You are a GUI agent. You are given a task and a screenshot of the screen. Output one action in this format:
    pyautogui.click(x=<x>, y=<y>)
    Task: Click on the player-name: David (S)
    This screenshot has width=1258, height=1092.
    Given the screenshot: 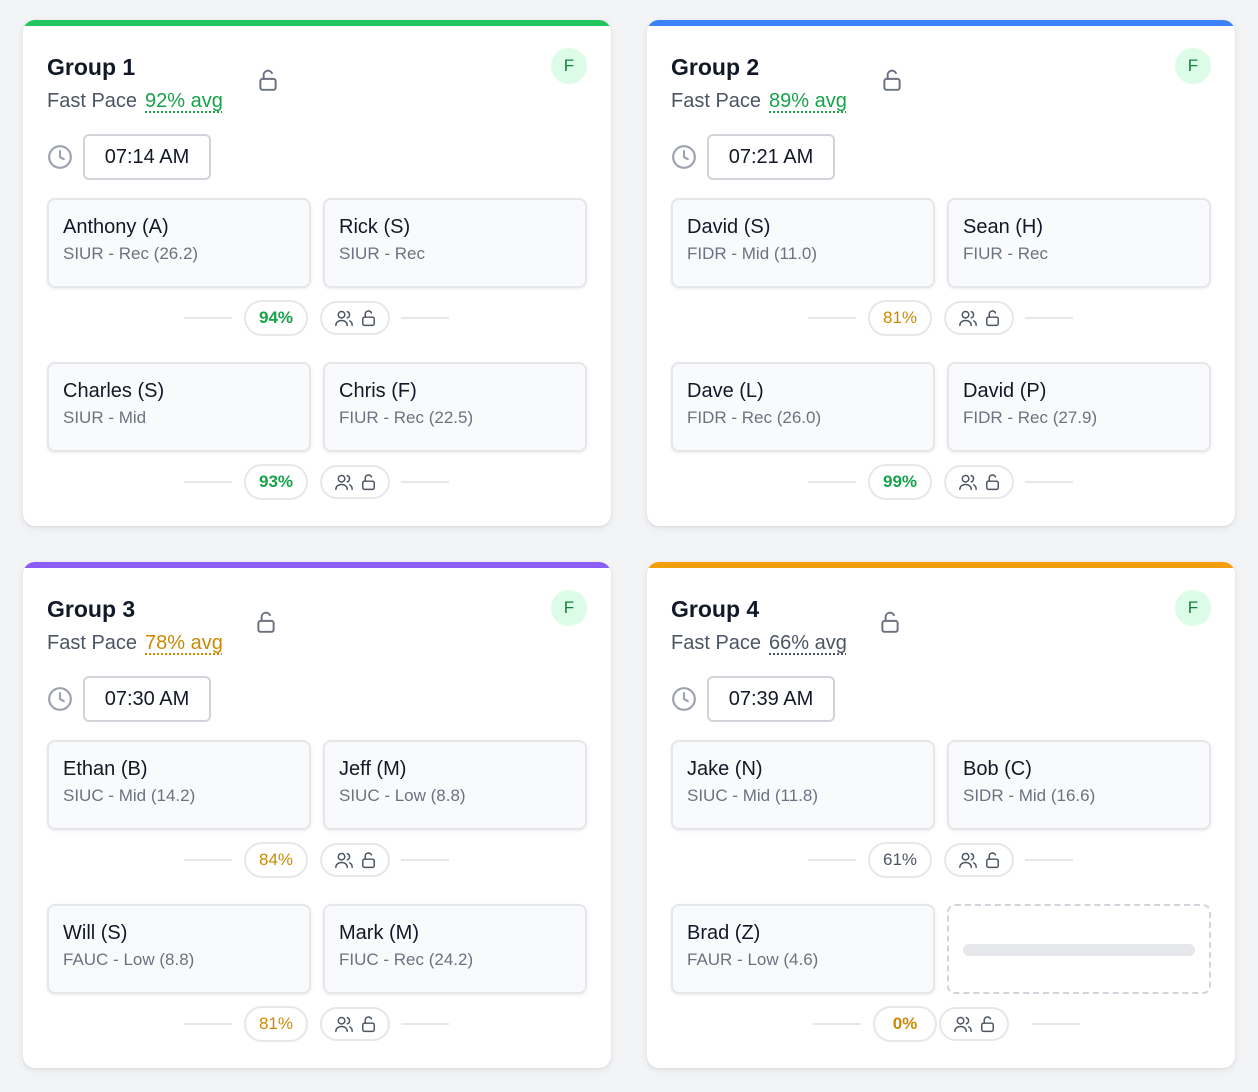 What is the action you would take?
    pyautogui.click(x=729, y=227)
    